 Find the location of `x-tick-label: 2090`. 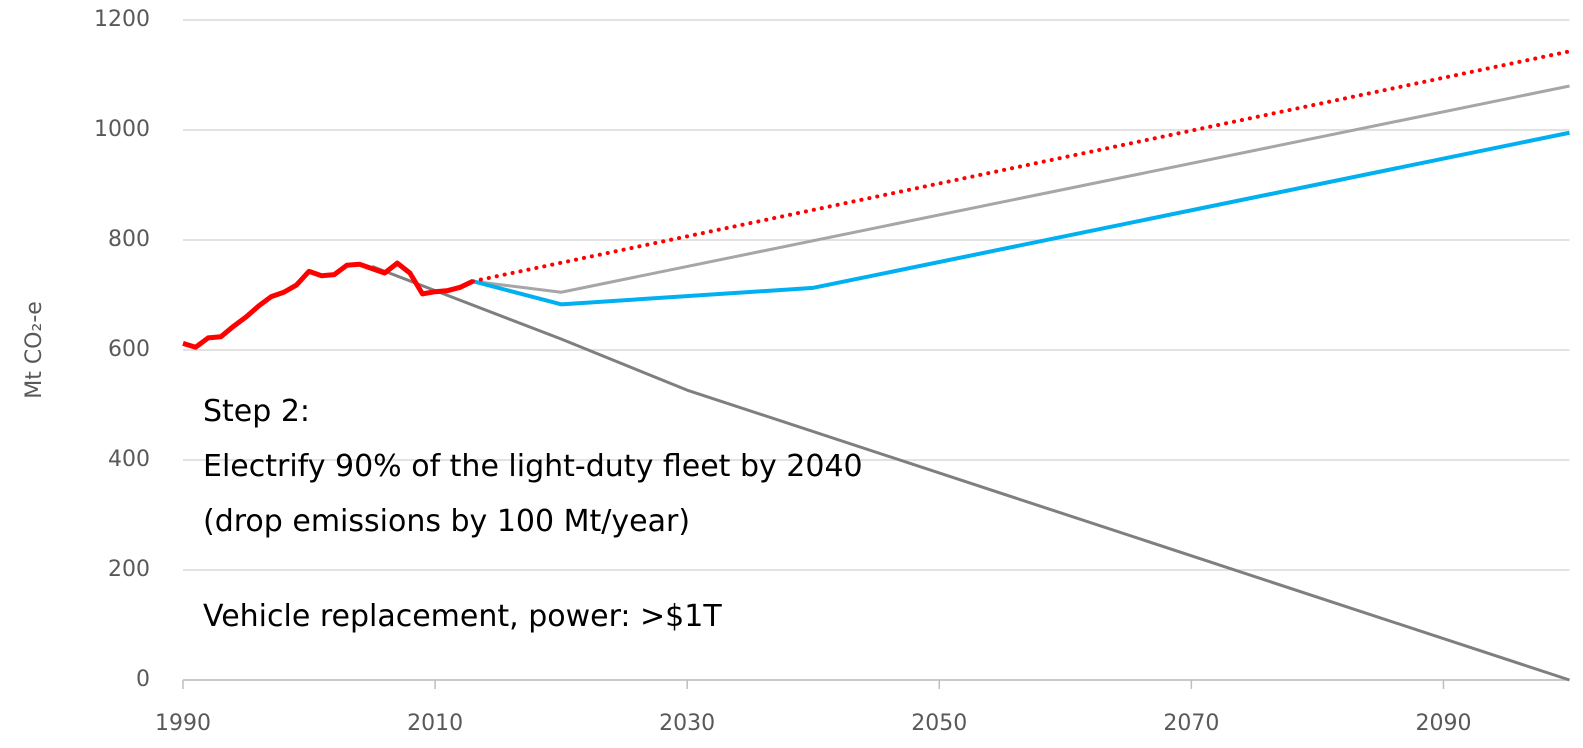

x-tick-label: 2090 is located at coordinates (1443, 723).